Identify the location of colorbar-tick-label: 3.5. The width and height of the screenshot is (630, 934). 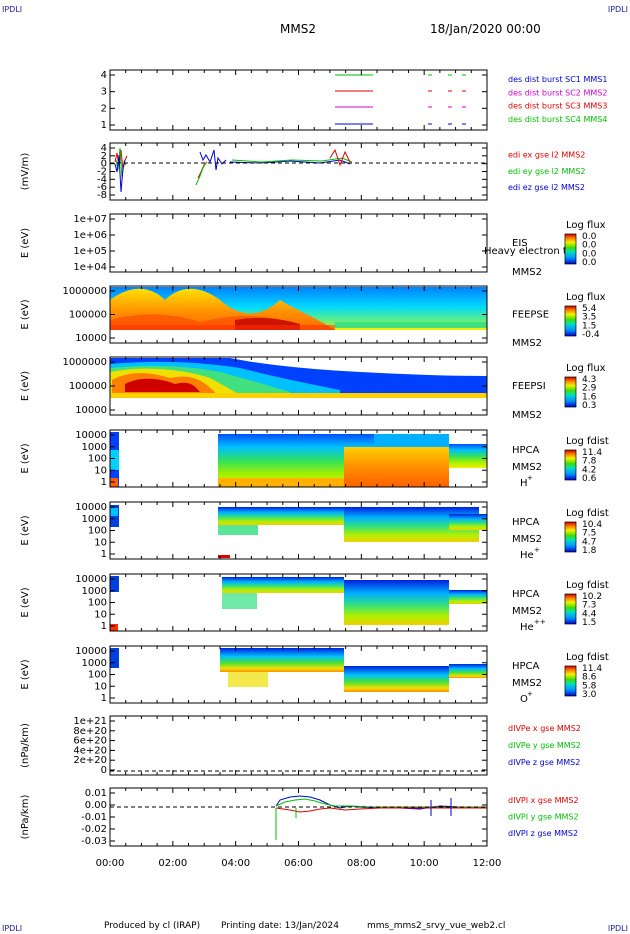
(589, 318).